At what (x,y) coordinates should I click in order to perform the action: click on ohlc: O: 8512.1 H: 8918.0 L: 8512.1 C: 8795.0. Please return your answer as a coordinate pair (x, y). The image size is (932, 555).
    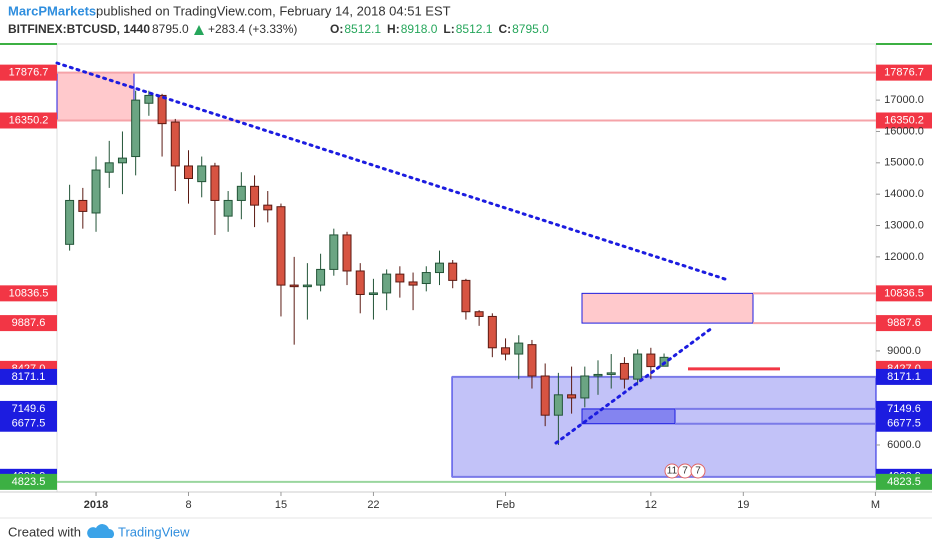
    Looking at the image, I should click on (439, 29).